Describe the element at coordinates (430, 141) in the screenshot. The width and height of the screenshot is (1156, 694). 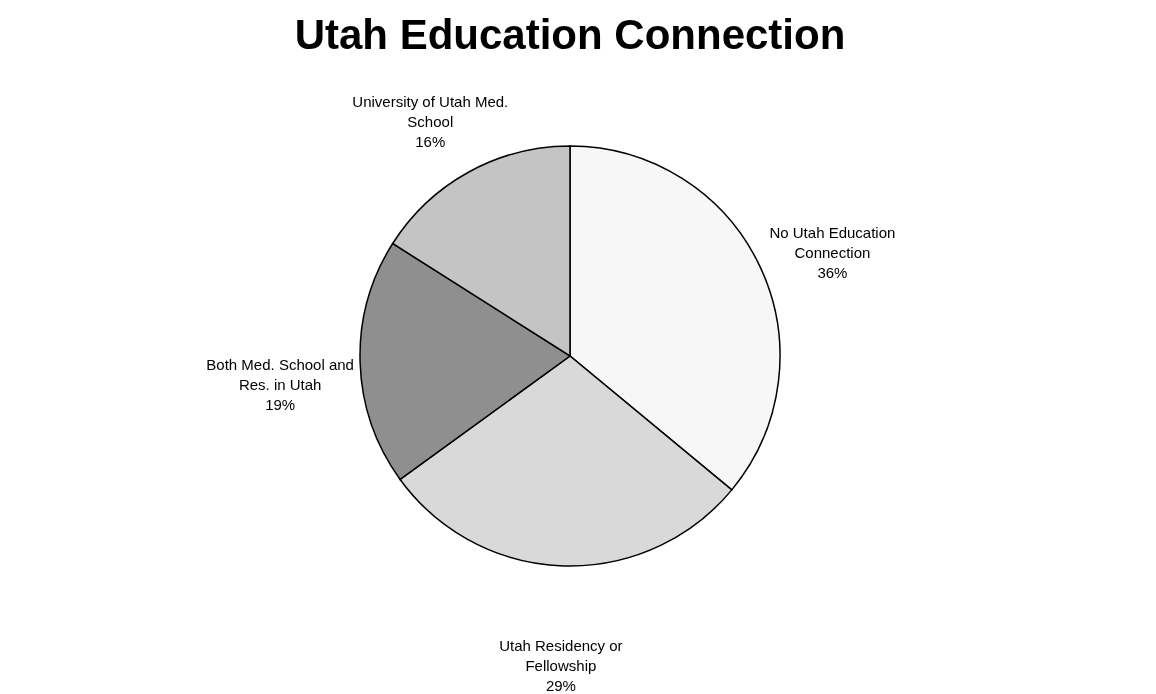
I see `data-label: 16%` at that location.